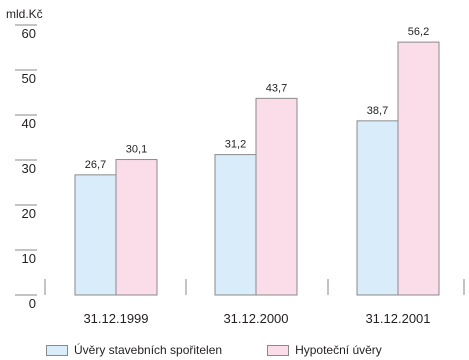 The height and width of the screenshot is (360, 469). I want to click on legend-item-series-1: Úvěry stavebních spořitelen, so click(134, 350).